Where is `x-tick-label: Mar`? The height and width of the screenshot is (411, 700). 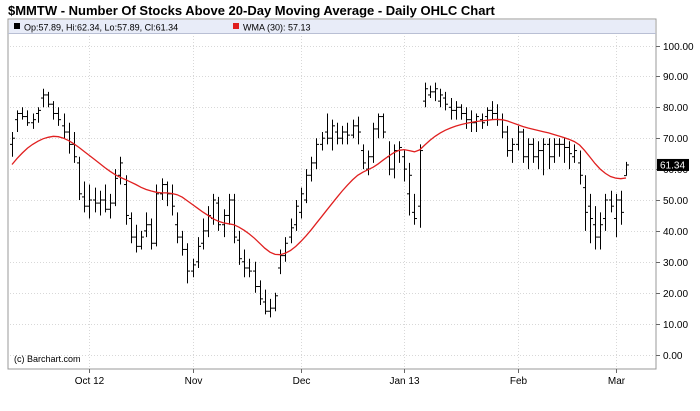
x-tick-label: Mar is located at coordinates (617, 381).